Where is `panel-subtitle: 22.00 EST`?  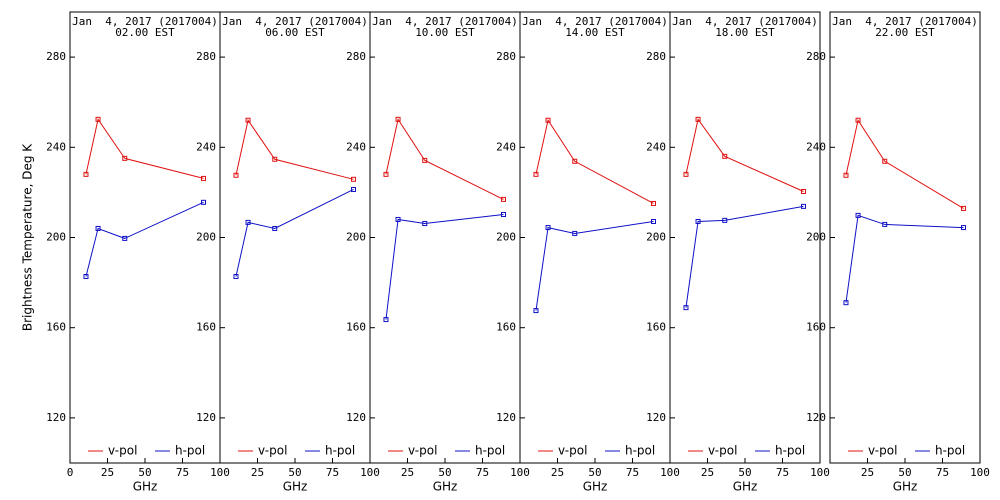
panel-subtitle: 22.00 EST is located at coordinates (905, 32).